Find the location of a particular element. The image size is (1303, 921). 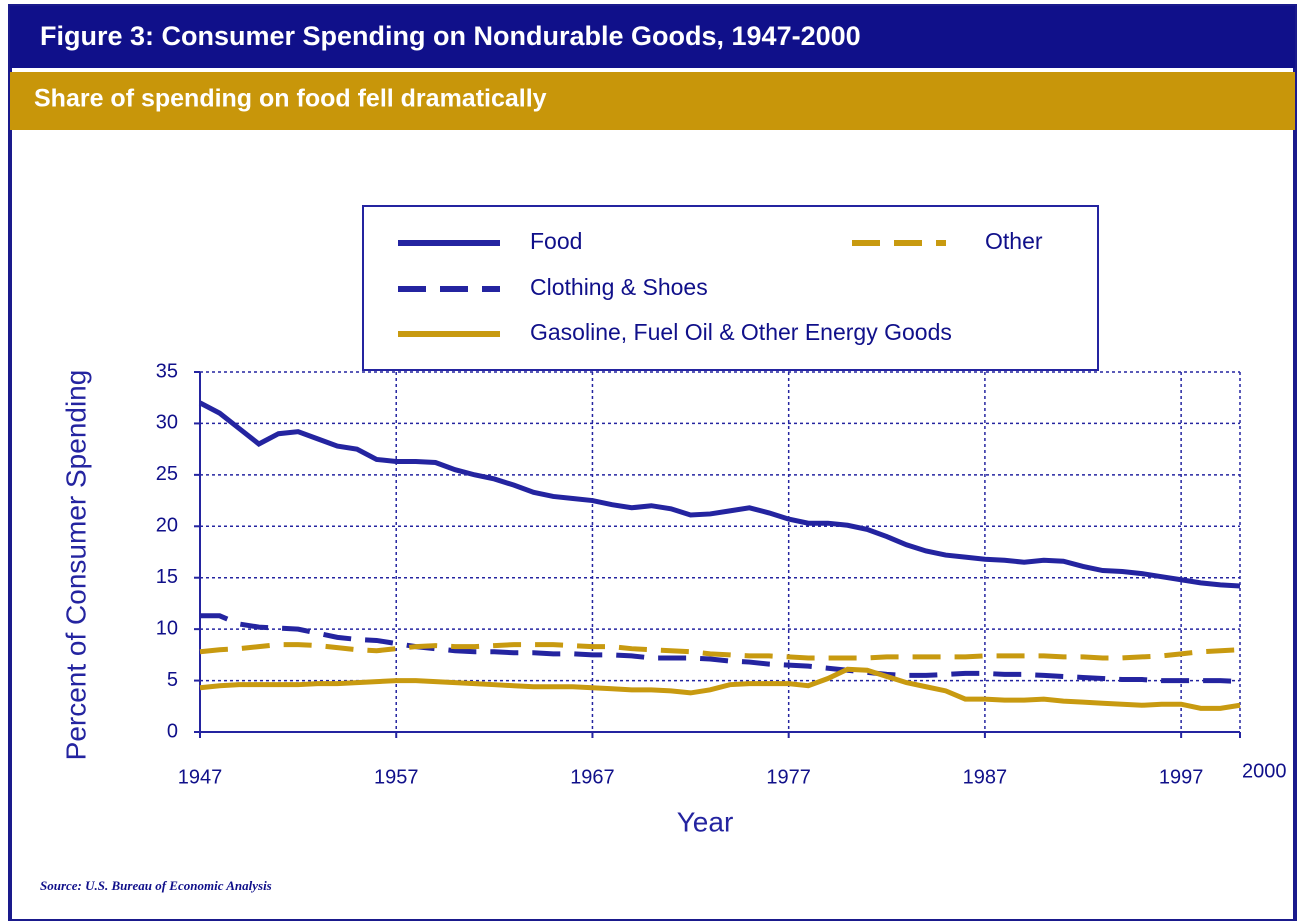

y-tick-label: 10 is located at coordinates (167, 628).